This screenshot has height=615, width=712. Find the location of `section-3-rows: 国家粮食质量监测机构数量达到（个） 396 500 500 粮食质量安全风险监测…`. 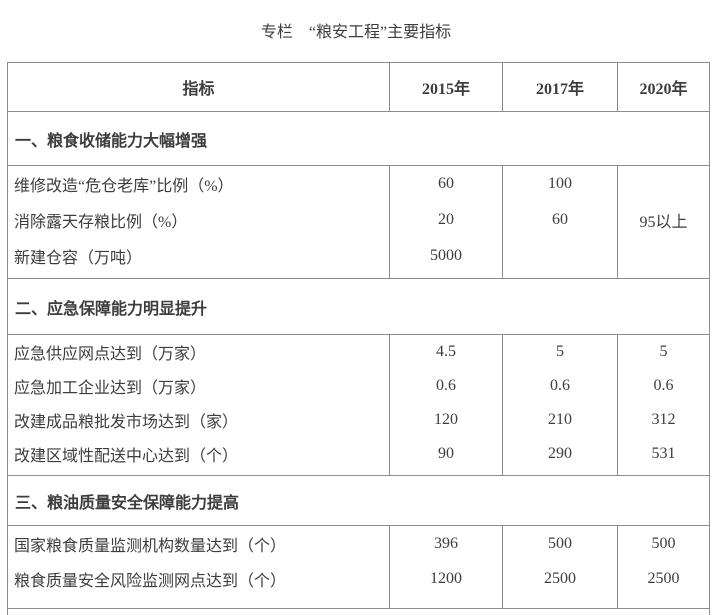

section-3-rows: 国家粮食质量监测机构数量达到（个） 396 500 500 粮食质量安全风险监测… is located at coordinates (358, 567).